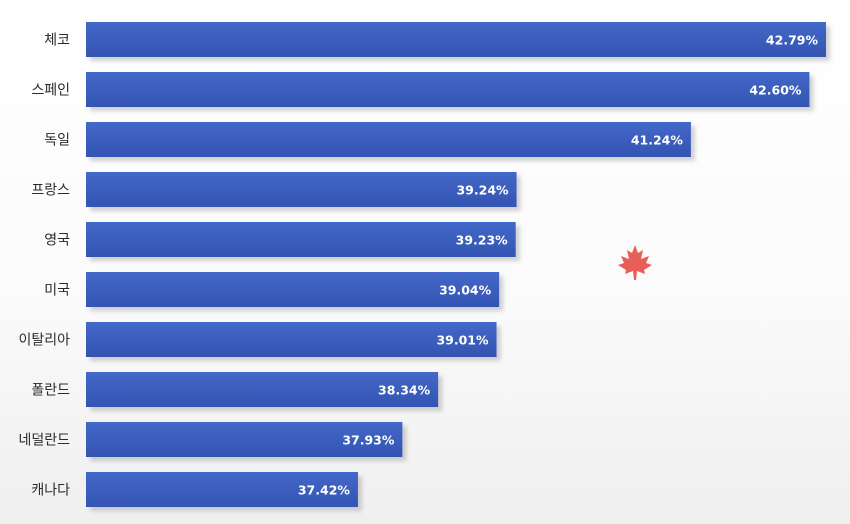  I want to click on bar-row: 미국 39.04%, so click(272, 289).